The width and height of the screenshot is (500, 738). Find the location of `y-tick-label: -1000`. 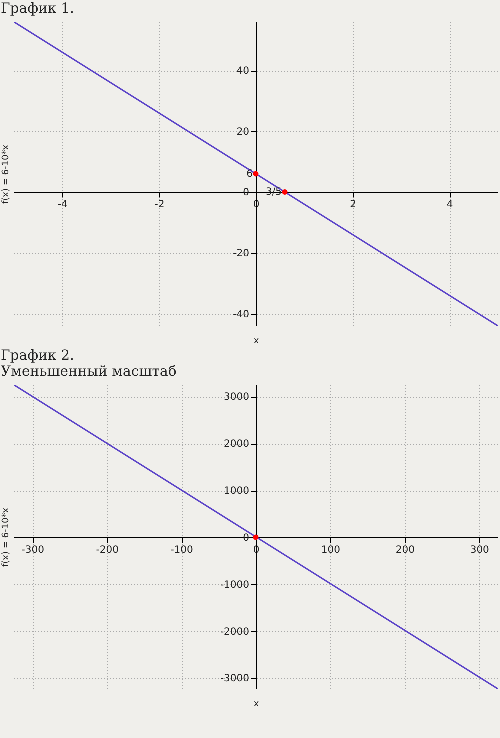

y-tick-label: -1000 is located at coordinates (235, 585).